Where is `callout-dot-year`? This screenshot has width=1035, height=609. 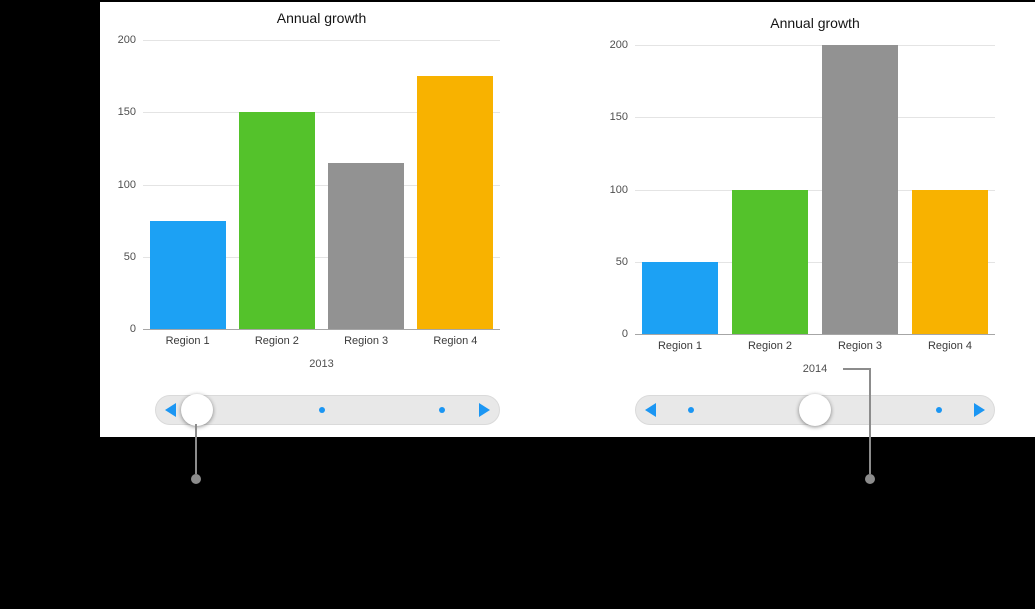 callout-dot-year is located at coordinates (870, 479).